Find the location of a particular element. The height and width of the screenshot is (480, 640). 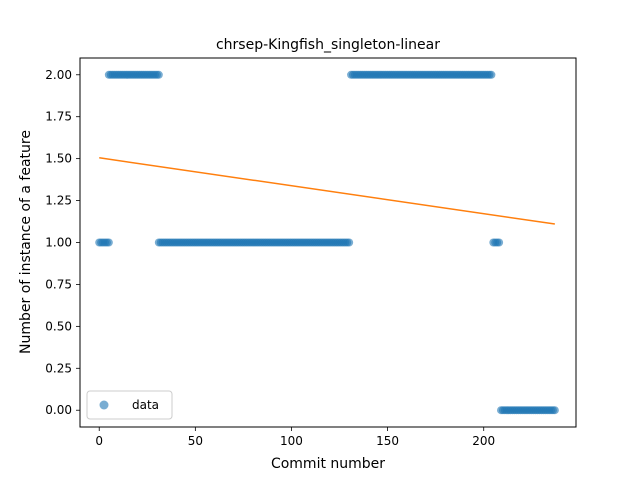

y-tick-label: 0.00 is located at coordinates (58, 410).